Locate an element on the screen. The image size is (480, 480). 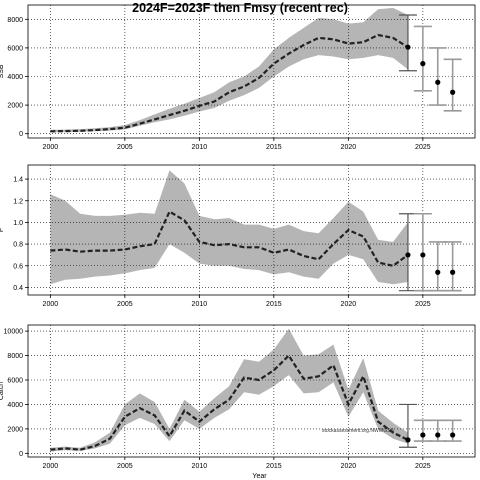
watermark: stockassessment.org.NWWGSA is located at coordinates (358, 431).